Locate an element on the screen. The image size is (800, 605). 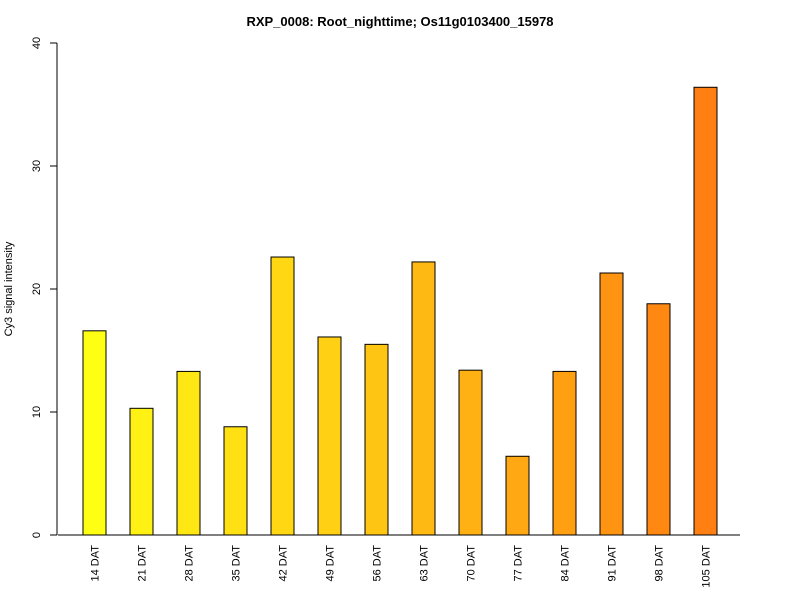
x-tick-label: 56 DAT is located at coordinates (378, 563).